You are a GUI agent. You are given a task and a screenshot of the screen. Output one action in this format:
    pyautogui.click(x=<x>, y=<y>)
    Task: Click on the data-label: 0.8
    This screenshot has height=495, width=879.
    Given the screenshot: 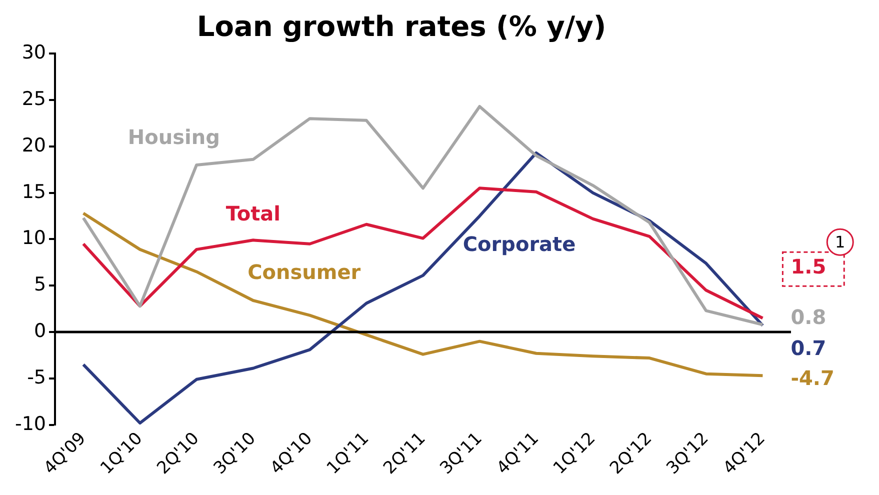 What is the action you would take?
    pyautogui.click(x=808, y=316)
    